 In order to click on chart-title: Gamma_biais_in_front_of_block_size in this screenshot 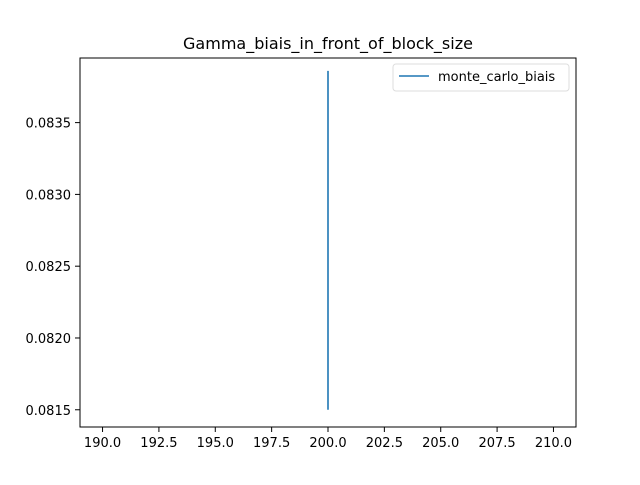, I will do `click(328, 44)`.